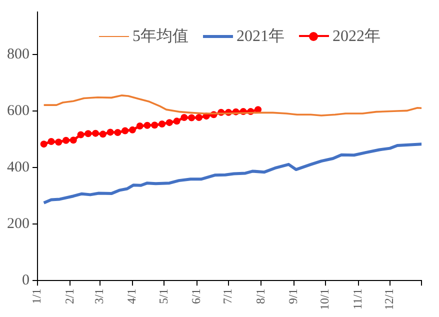 The width and height of the screenshot is (439, 317). I want to click on y-tick-label: 200, so click(18, 224).